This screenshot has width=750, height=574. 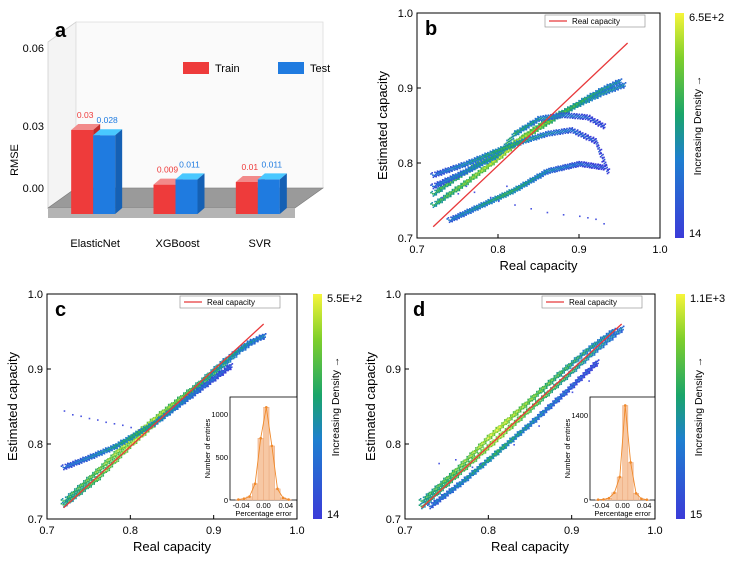 I want to click on y-axis-label: RMSE, so click(x=15, y=160).